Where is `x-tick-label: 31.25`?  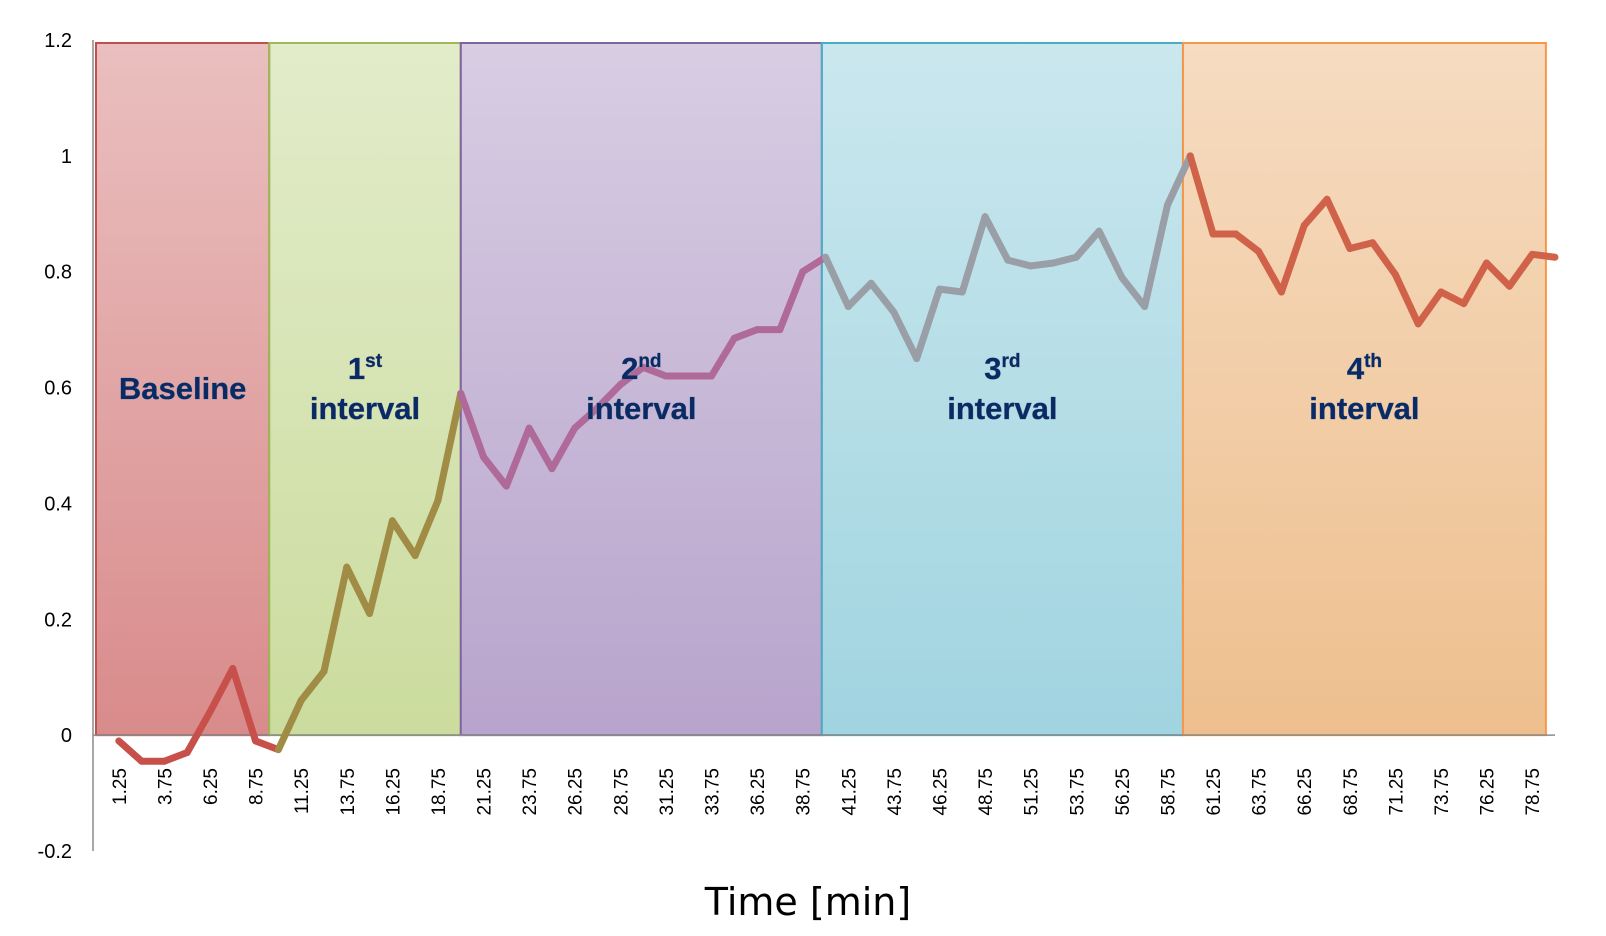
x-tick-label: 31.25 is located at coordinates (667, 792).